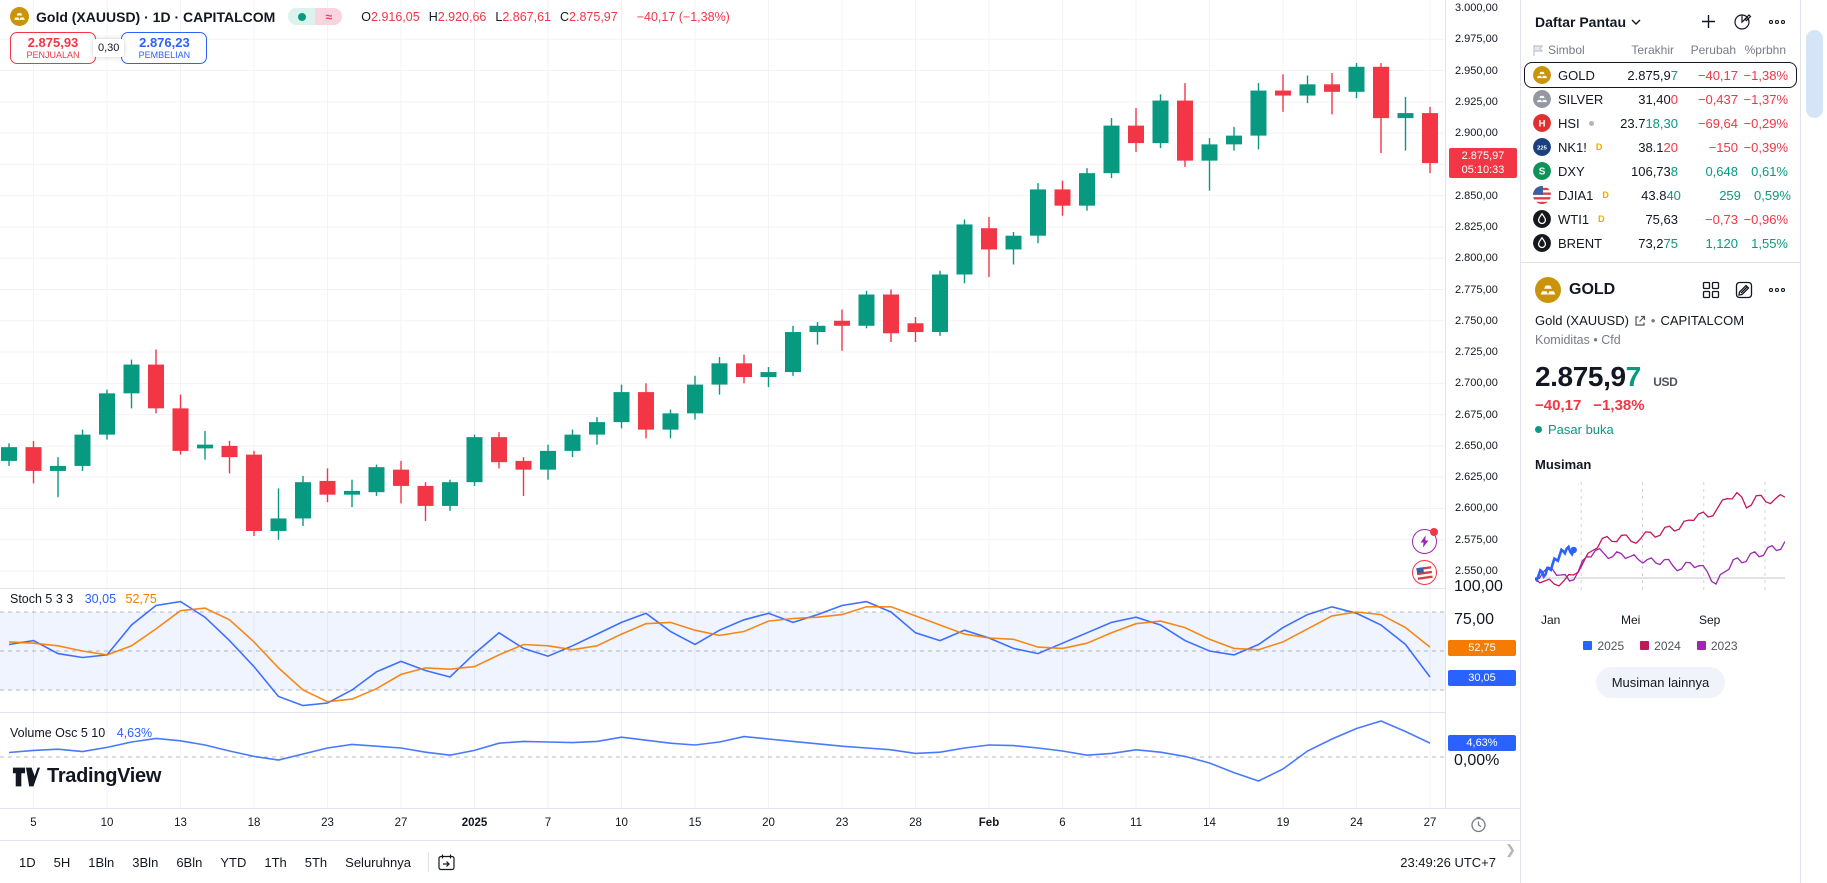 The height and width of the screenshot is (883, 1827). What do you see at coordinates (53, 48) in the screenshot?
I see `sell-button: 2.875,93 PENJUALAN` at bounding box center [53, 48].